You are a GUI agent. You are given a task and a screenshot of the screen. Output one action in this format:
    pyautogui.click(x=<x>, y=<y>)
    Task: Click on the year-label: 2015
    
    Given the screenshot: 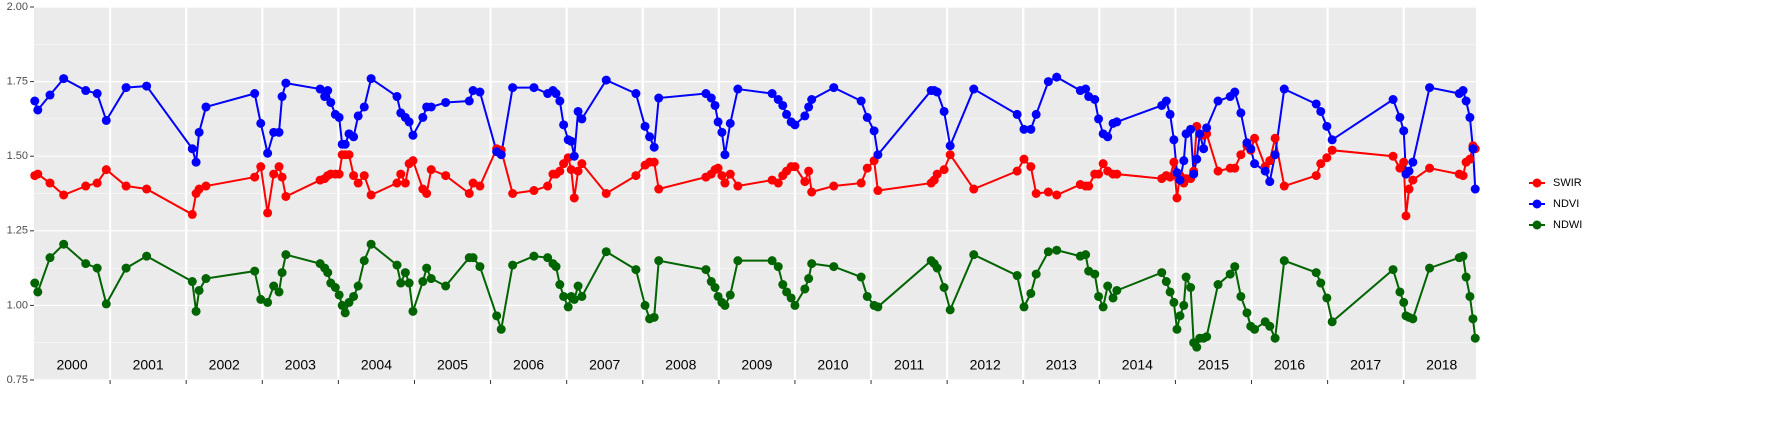 What is the action you would take?
    pyautogui.click(x=1213, y=365)
    